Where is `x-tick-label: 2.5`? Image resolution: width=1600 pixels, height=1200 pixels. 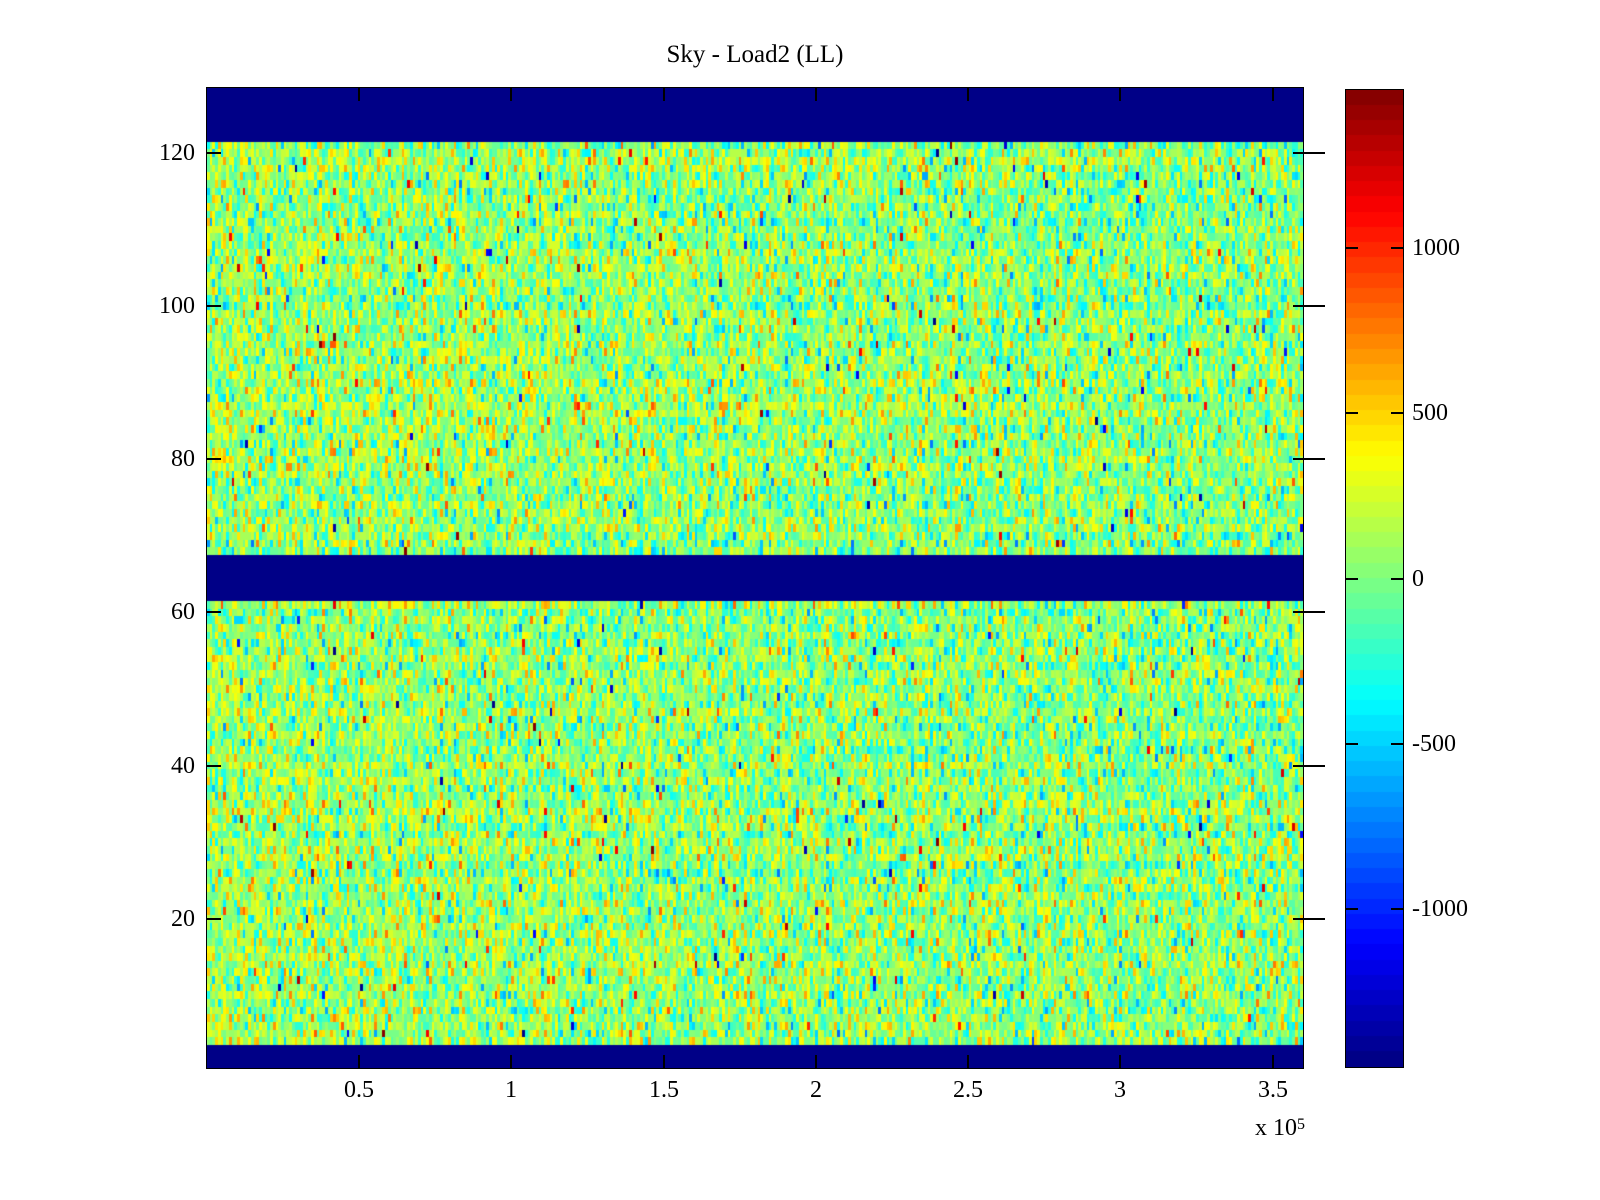
x-tick-label: 2.5 is located at coordinates (968, 1090).